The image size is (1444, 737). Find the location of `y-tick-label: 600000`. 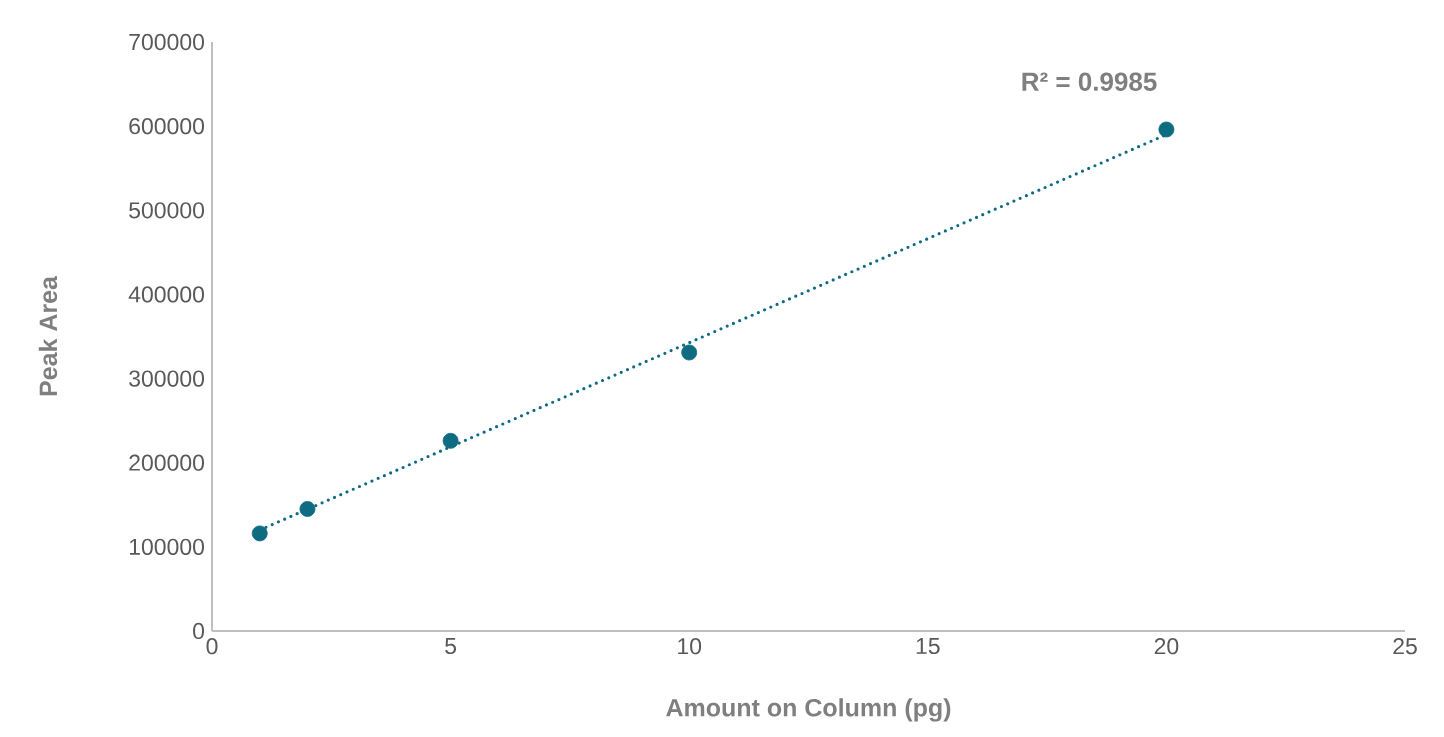

y-tick-label: 600000 is located at coordinates (167, 126).